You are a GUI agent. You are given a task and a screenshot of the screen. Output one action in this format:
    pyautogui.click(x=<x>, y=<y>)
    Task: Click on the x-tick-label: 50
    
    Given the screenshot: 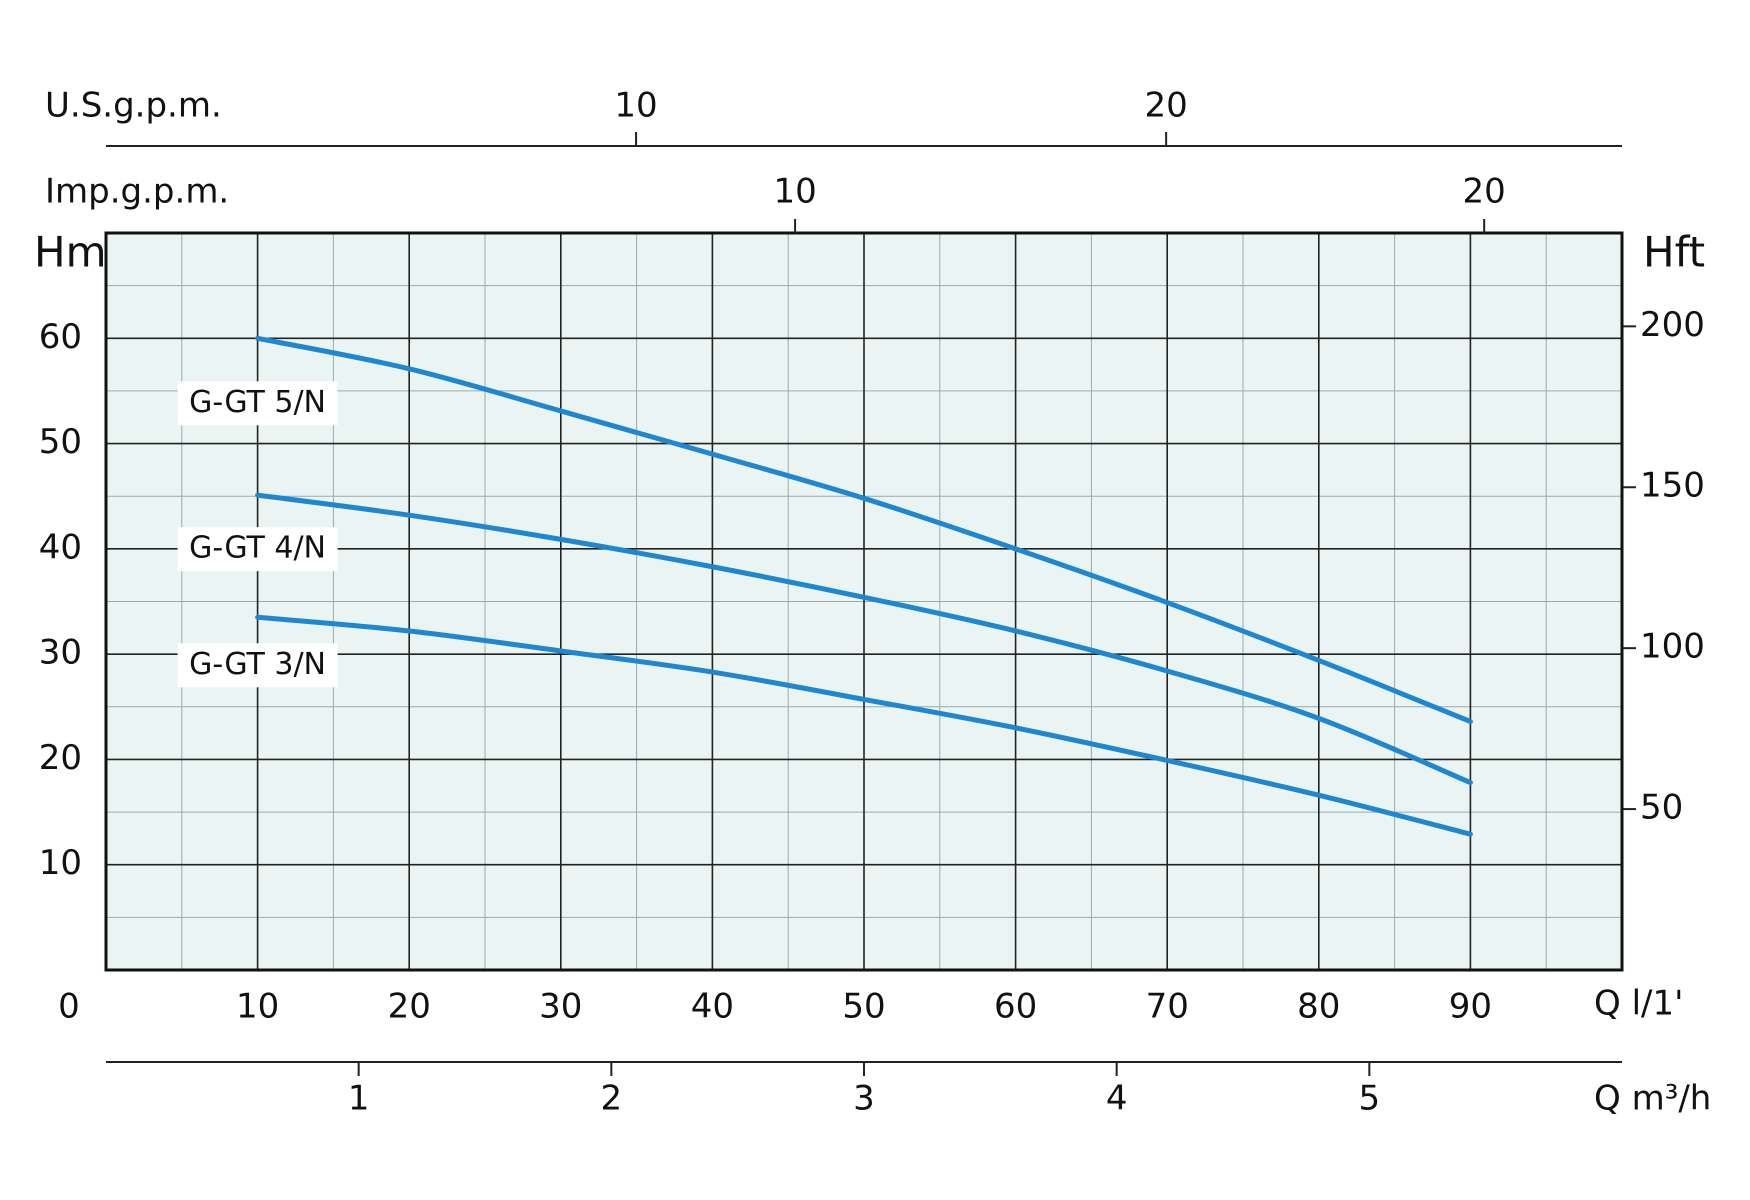 What is the action you would take?
    pyautogui.click(x=863, y=1007)
    